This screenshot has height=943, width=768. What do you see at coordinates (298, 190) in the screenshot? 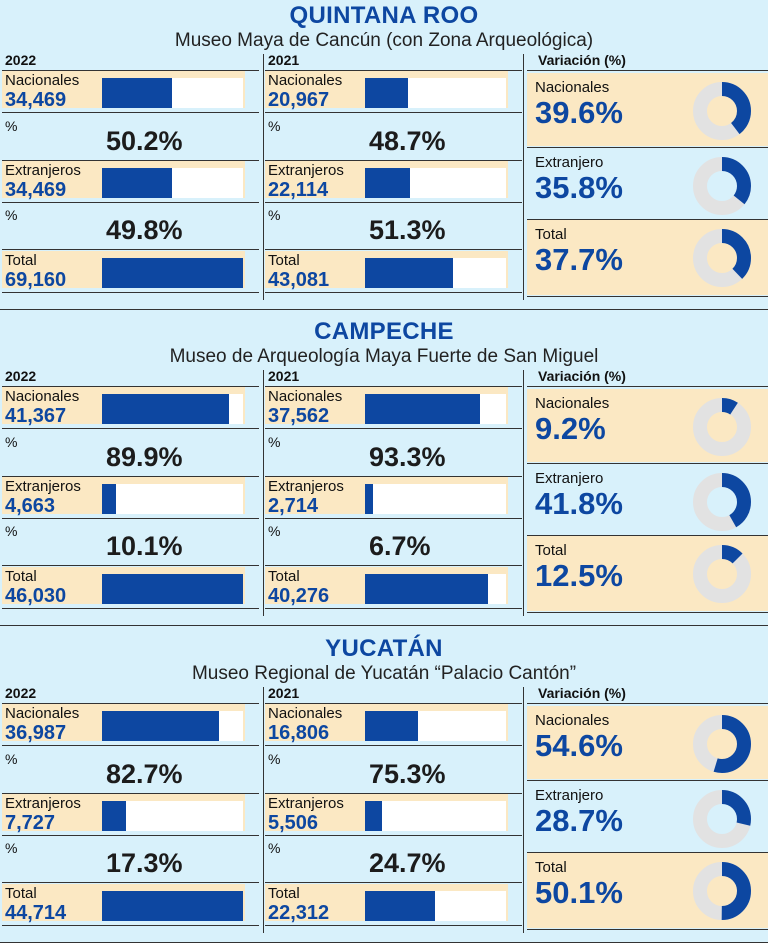
I see `extranjeros-value: 22,114` at bounding box center [298, 190].